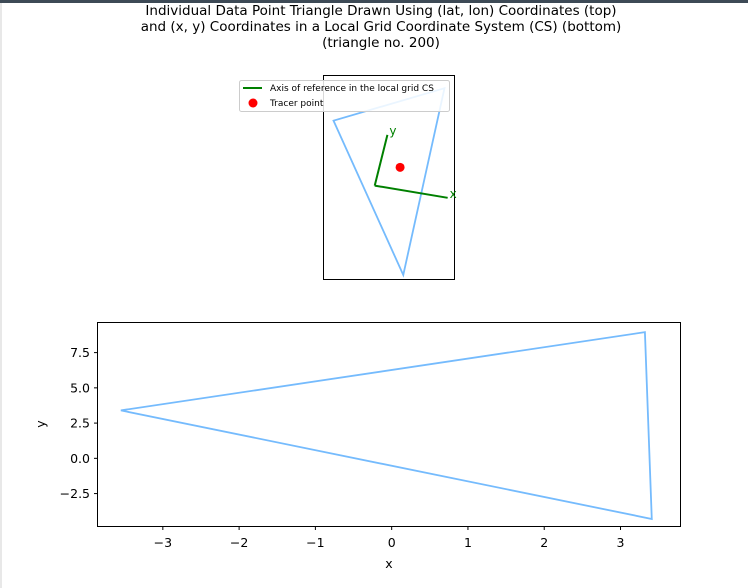 The height and width of the screenshot is (588, 748). I want to click on x-tick-label: 1, so click(468, 542).